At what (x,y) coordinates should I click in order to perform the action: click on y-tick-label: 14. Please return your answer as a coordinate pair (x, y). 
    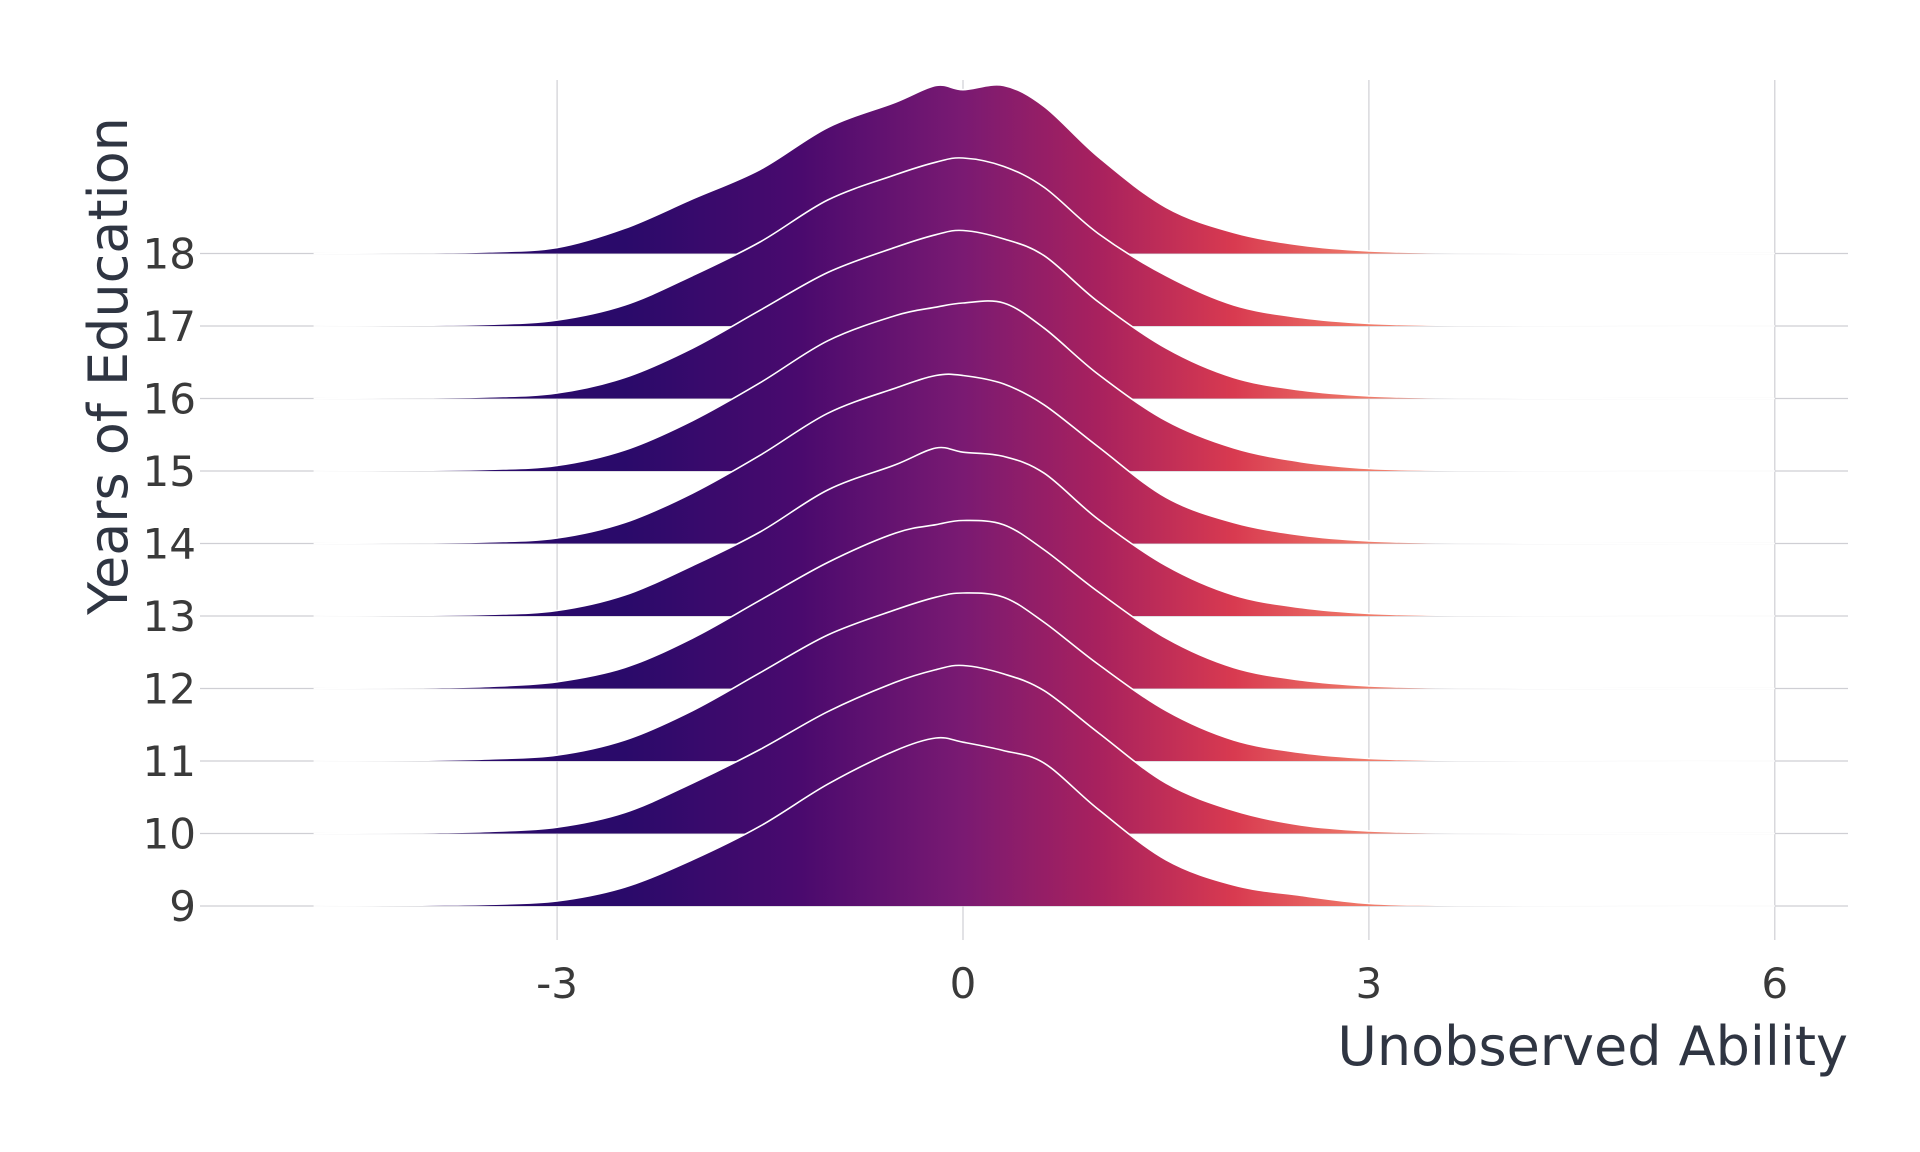
    Looking at the image, I should click on (169, 544).